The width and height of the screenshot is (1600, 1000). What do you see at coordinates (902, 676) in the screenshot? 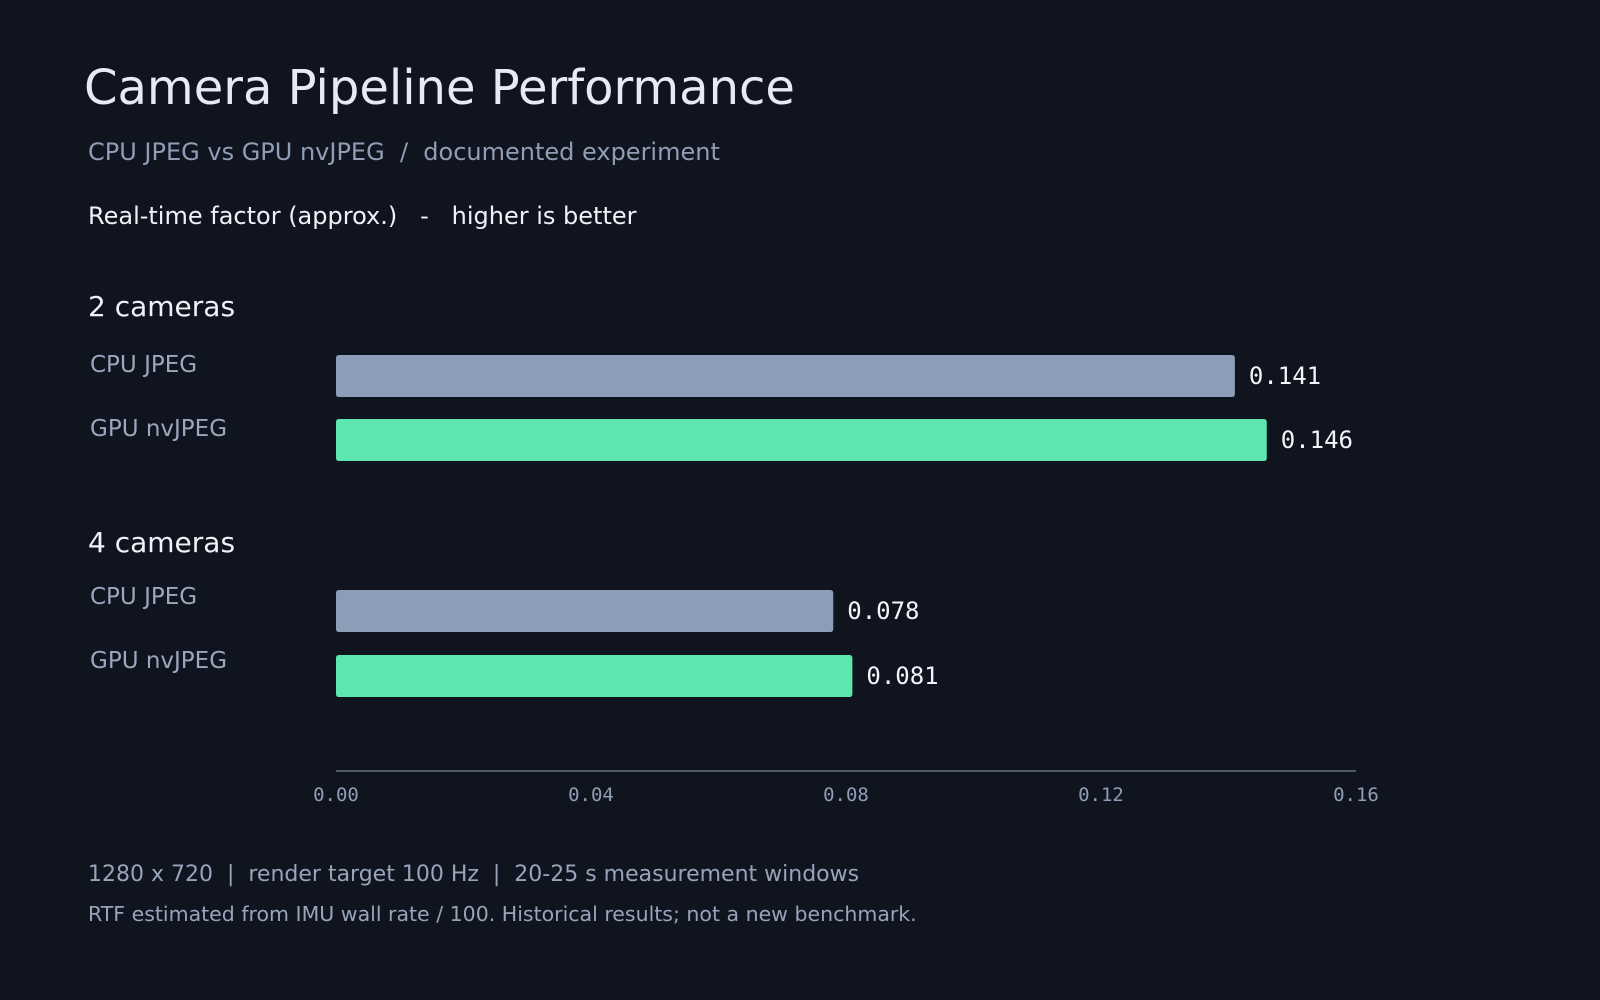
I see `value-label-4-cameras-gpu: 0.081` at bounding box center [902, 676].